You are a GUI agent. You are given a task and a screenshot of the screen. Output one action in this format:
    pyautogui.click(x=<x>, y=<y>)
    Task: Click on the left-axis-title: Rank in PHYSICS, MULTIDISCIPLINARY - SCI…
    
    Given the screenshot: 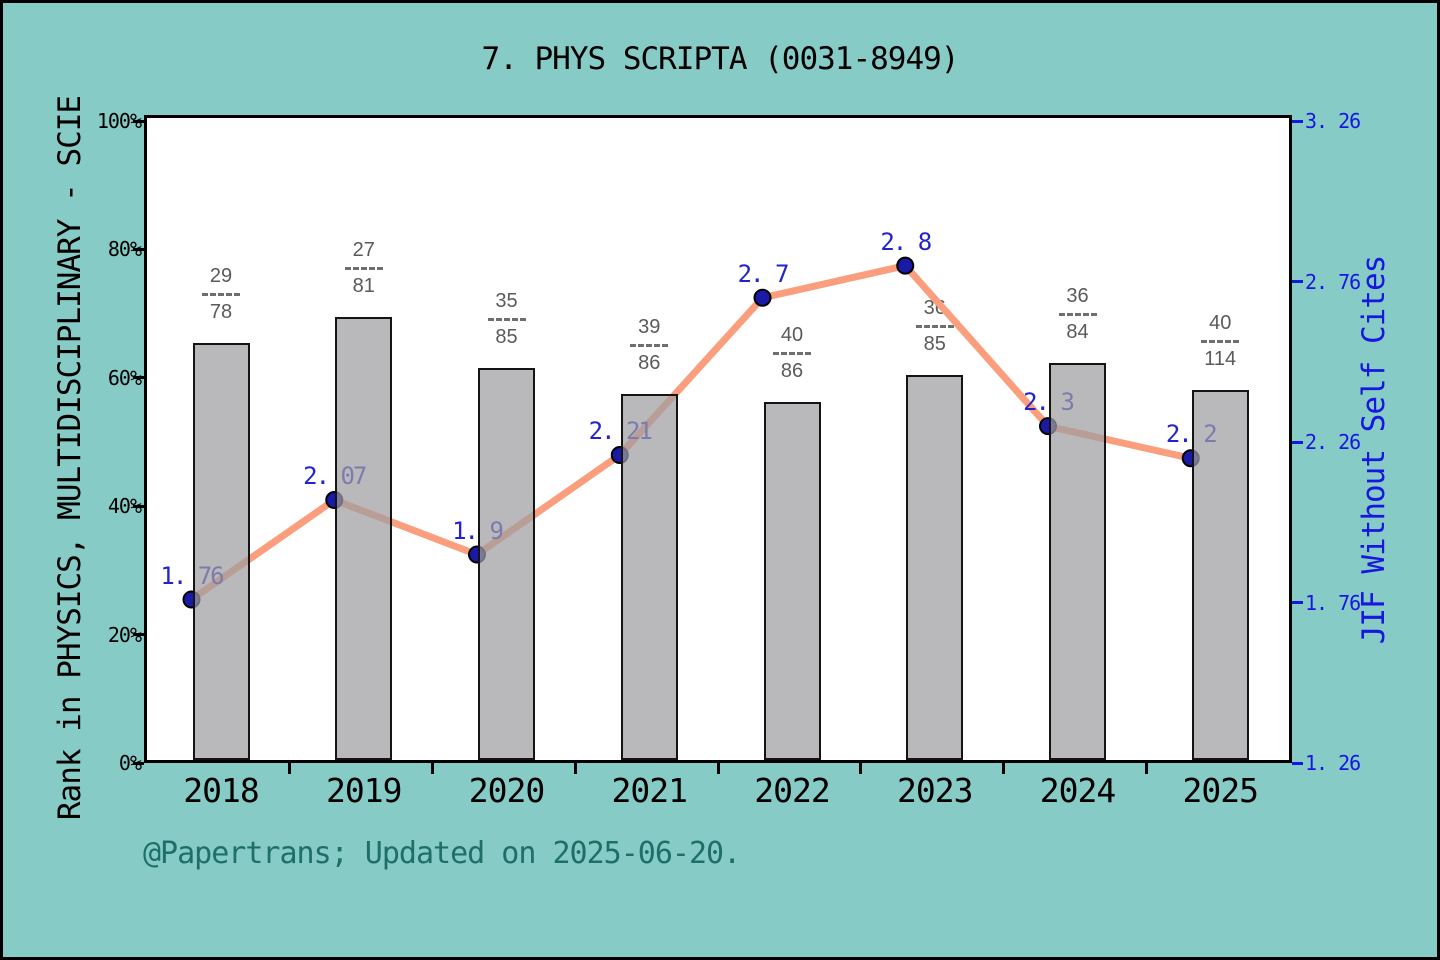 What is the action you would take?
    pyautogui.click(x=70, y=458)
    